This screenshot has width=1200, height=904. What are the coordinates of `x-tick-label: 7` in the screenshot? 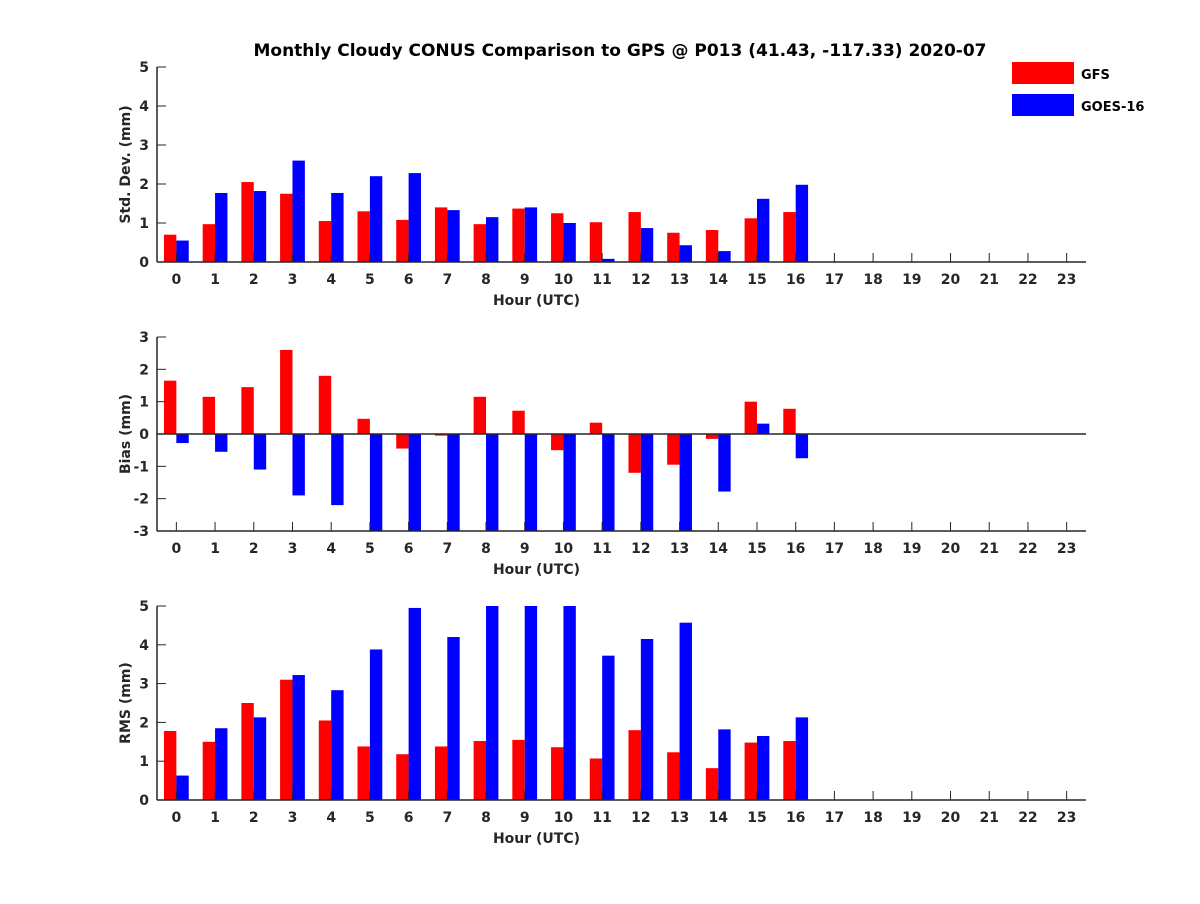 It's located at (447, 818).